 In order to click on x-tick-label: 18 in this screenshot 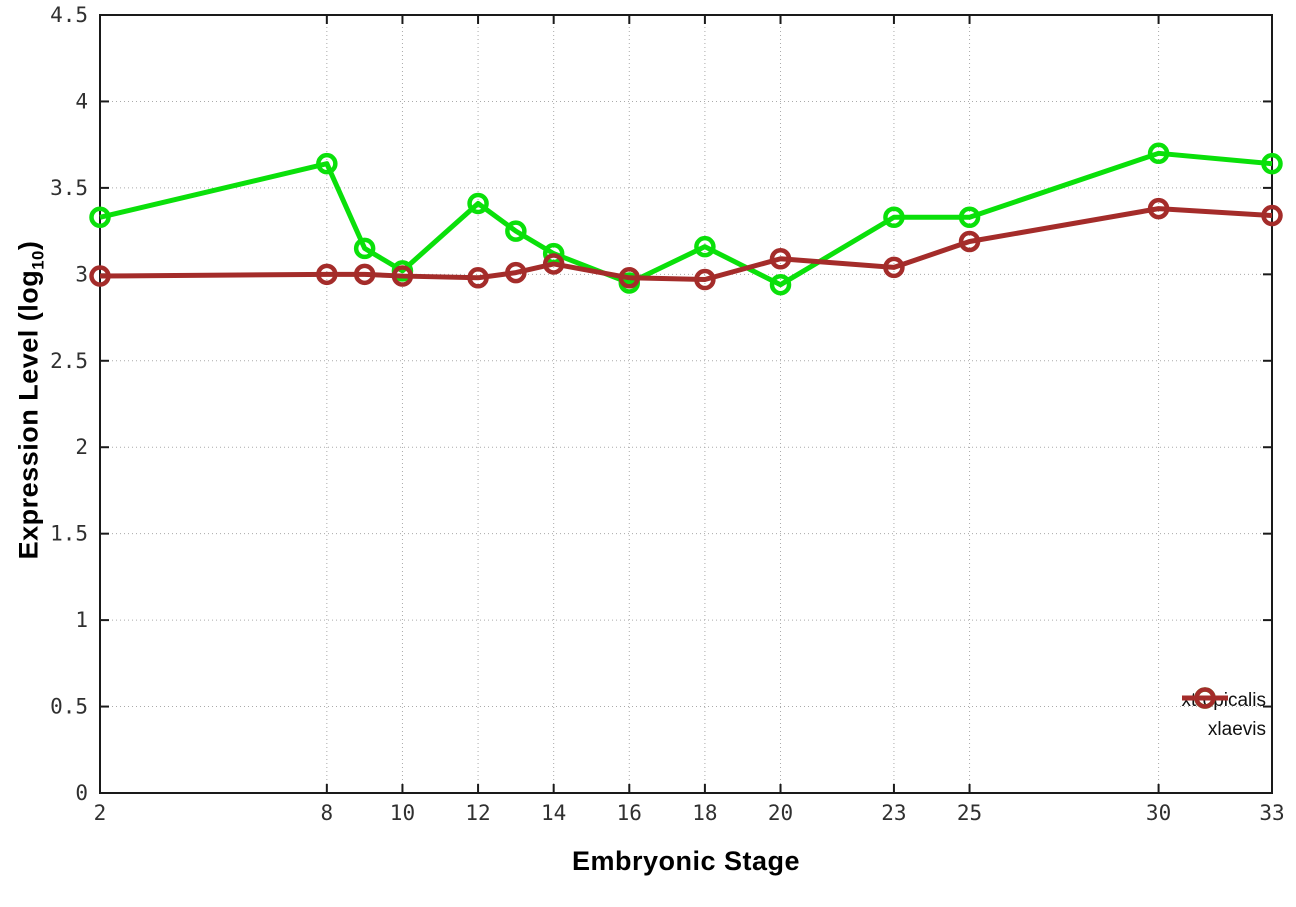, I will do `click(704, 813)`.